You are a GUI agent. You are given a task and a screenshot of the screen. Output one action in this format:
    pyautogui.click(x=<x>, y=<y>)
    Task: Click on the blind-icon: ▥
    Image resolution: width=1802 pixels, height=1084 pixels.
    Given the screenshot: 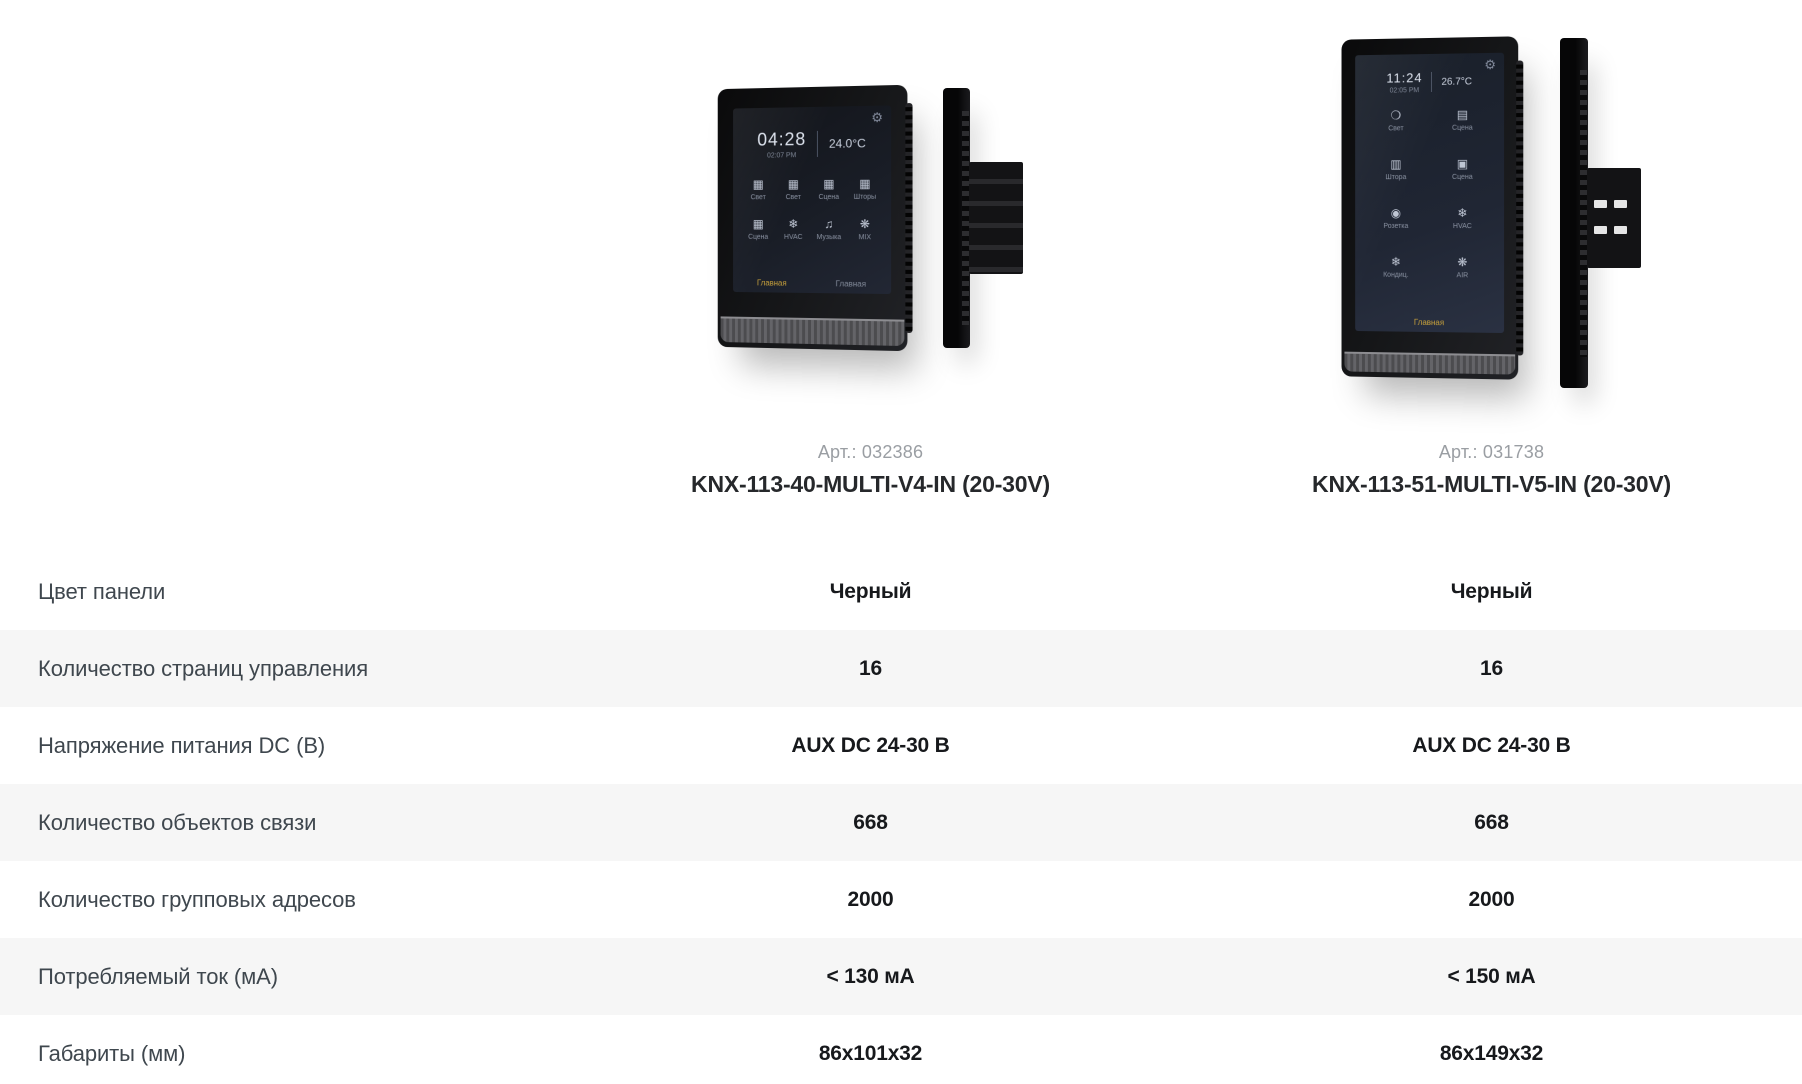 What is the action you would take?
    pyautogui.click(x=1396, y=164)
    